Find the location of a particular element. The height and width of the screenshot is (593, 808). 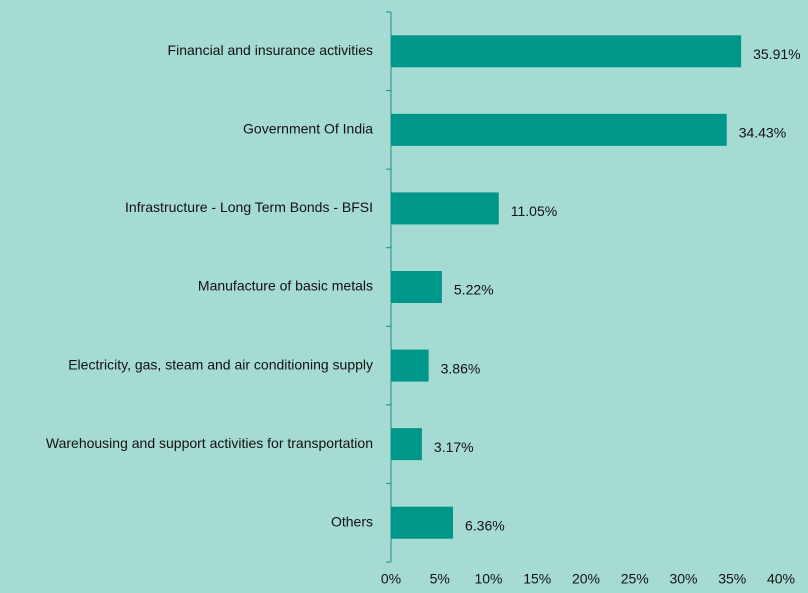

value-label: 34.43% is located at coordinates (762, 133).